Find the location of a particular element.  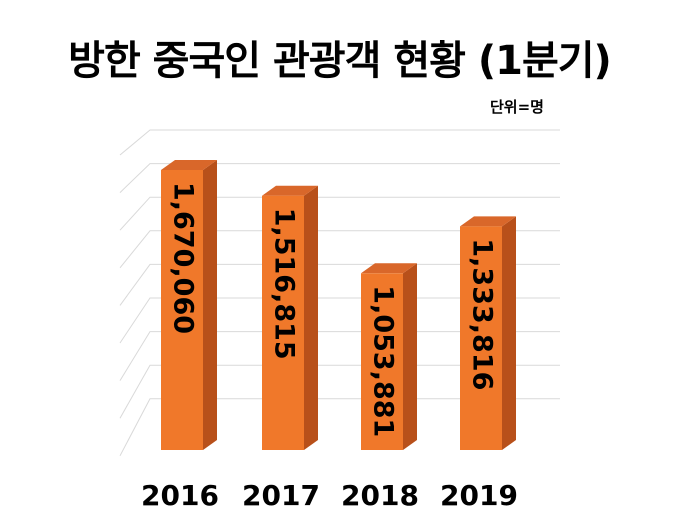

bar-2016 is located at coordinates (182, 310).